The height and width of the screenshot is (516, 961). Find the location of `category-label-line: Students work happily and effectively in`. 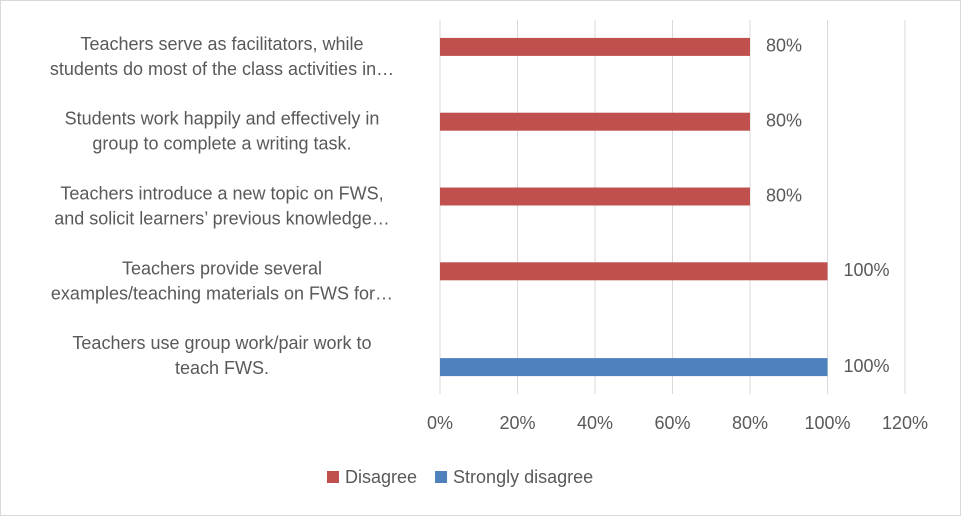

category-label-line: Students work happily and effectively in is located at coordinates (222, 118).